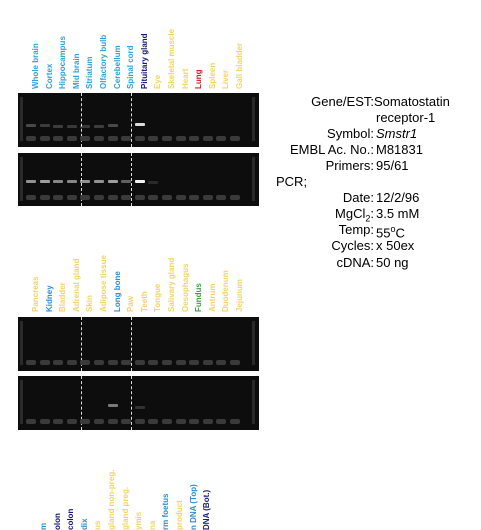 The image size is (481, 530). Describe the element at coordinates (399, 149) in the screenshot. I see `embl-value: M81831` at that location.